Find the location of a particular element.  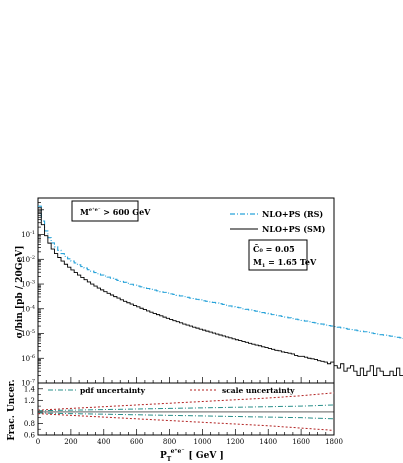

x-tick-label: 1000 is located at coordinates (203, 442).